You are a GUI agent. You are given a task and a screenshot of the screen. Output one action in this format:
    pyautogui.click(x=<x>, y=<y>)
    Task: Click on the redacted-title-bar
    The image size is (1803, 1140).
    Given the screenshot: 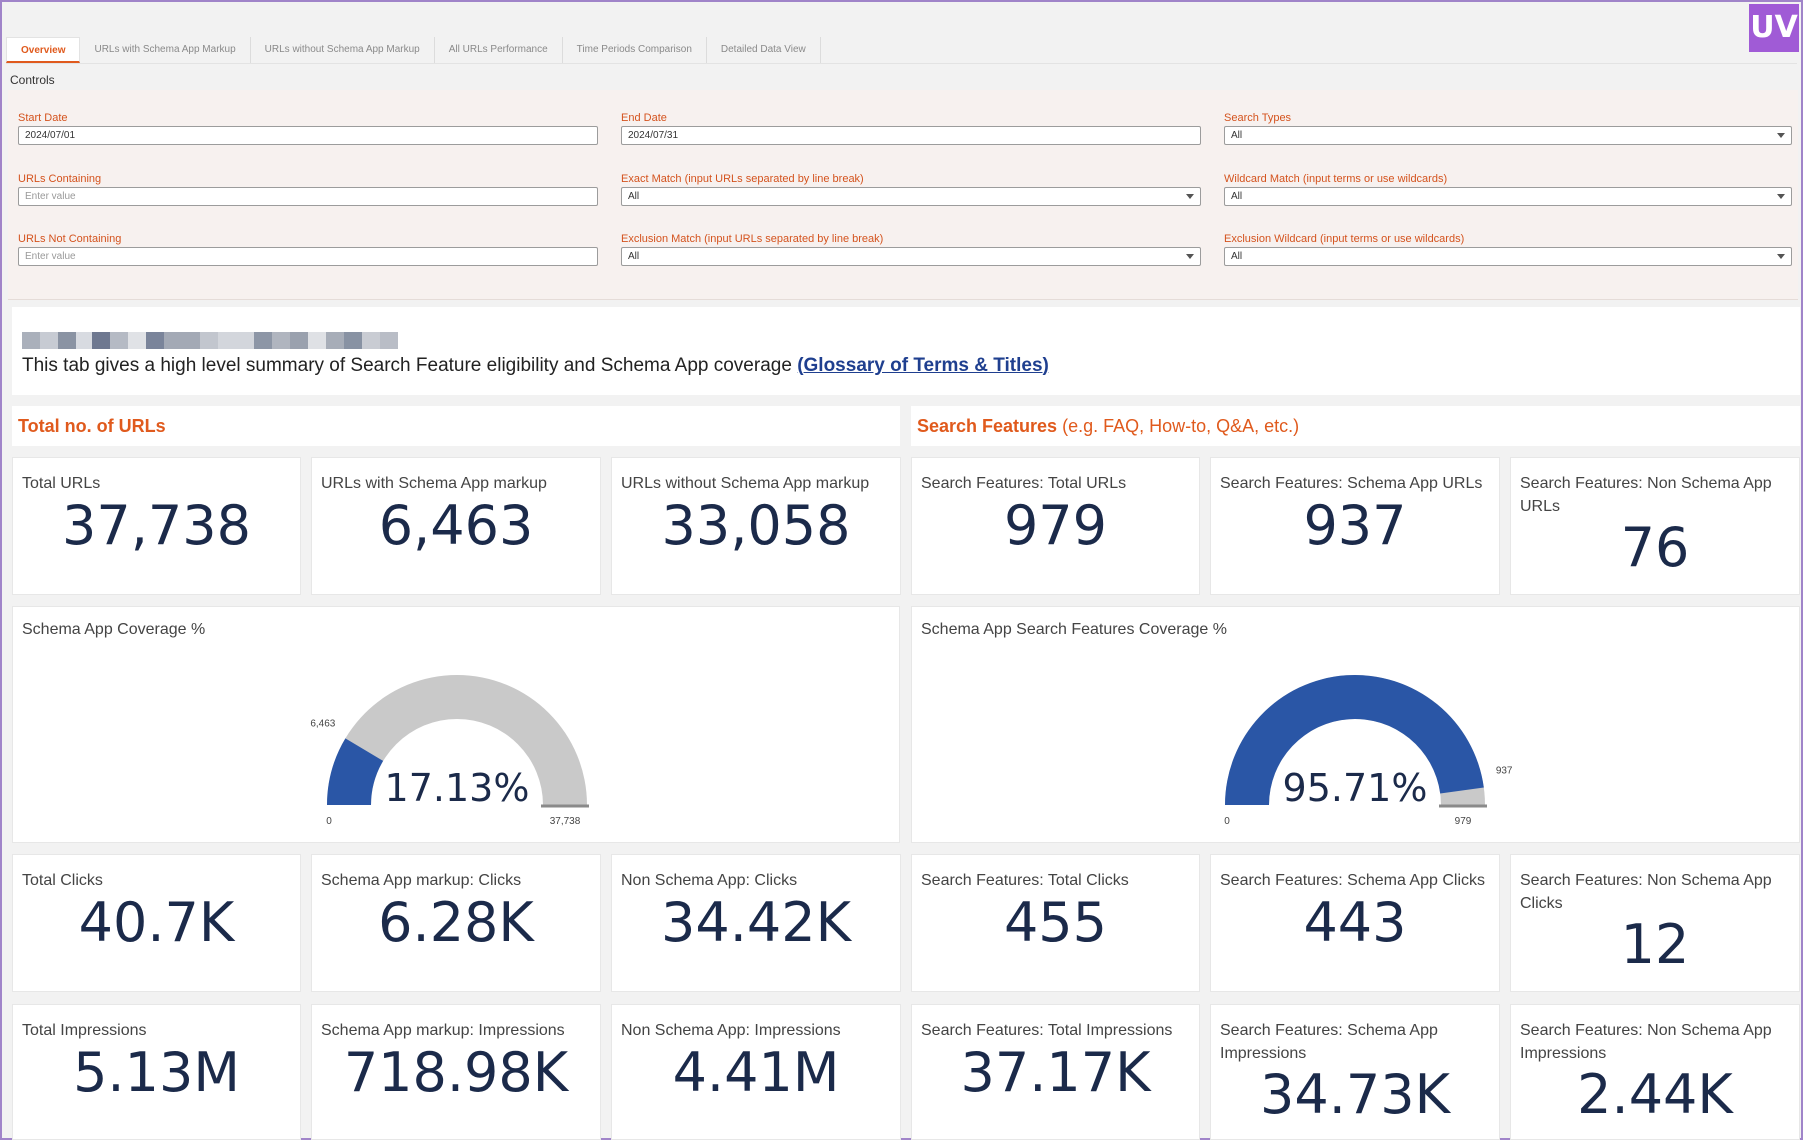 What is the action you would take?
    pyautogui.click(x=210, y=340)
    